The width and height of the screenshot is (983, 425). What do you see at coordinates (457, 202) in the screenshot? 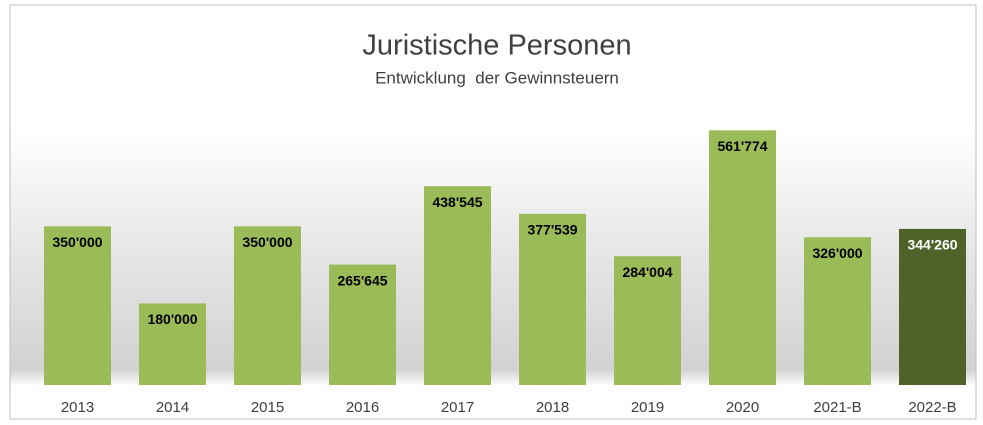
I see `data-label: 438'545` at bounding box center [457, 202].